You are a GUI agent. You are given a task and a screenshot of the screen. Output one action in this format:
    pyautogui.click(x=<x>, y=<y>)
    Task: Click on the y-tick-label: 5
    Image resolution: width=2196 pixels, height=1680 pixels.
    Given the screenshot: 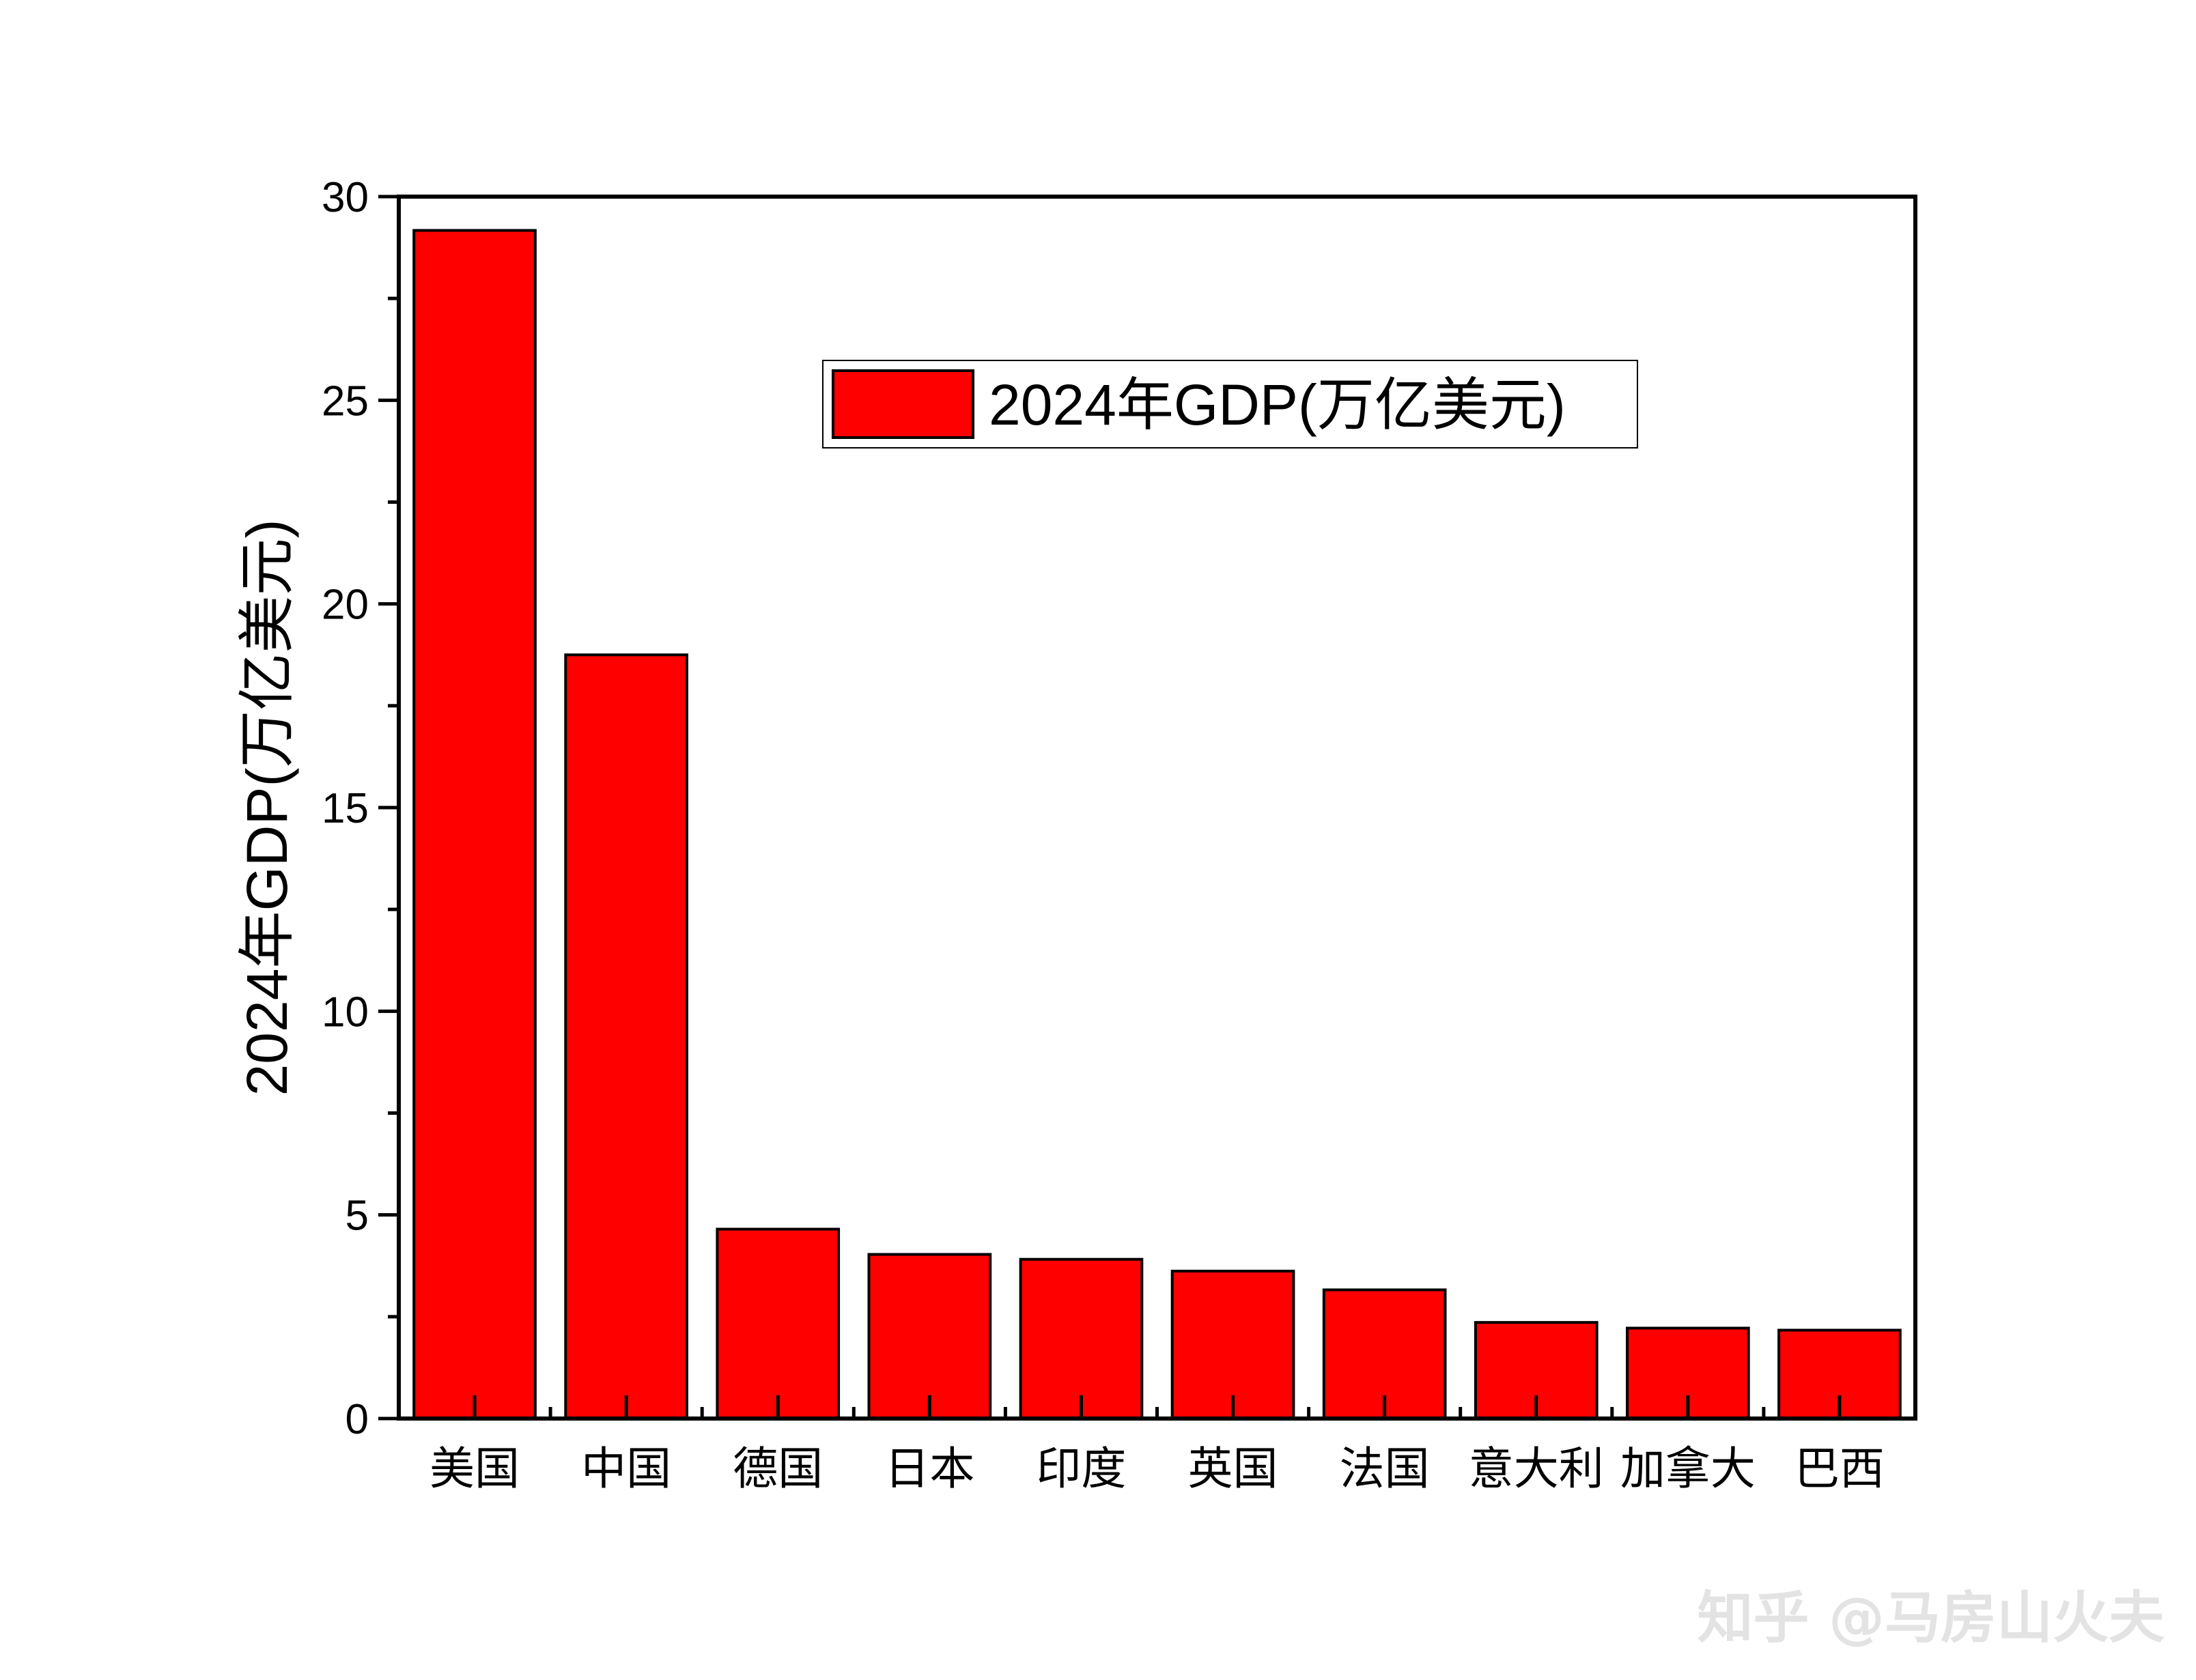 What is the action you would take?
    pyautogui.click(x=358, y=1216)
    